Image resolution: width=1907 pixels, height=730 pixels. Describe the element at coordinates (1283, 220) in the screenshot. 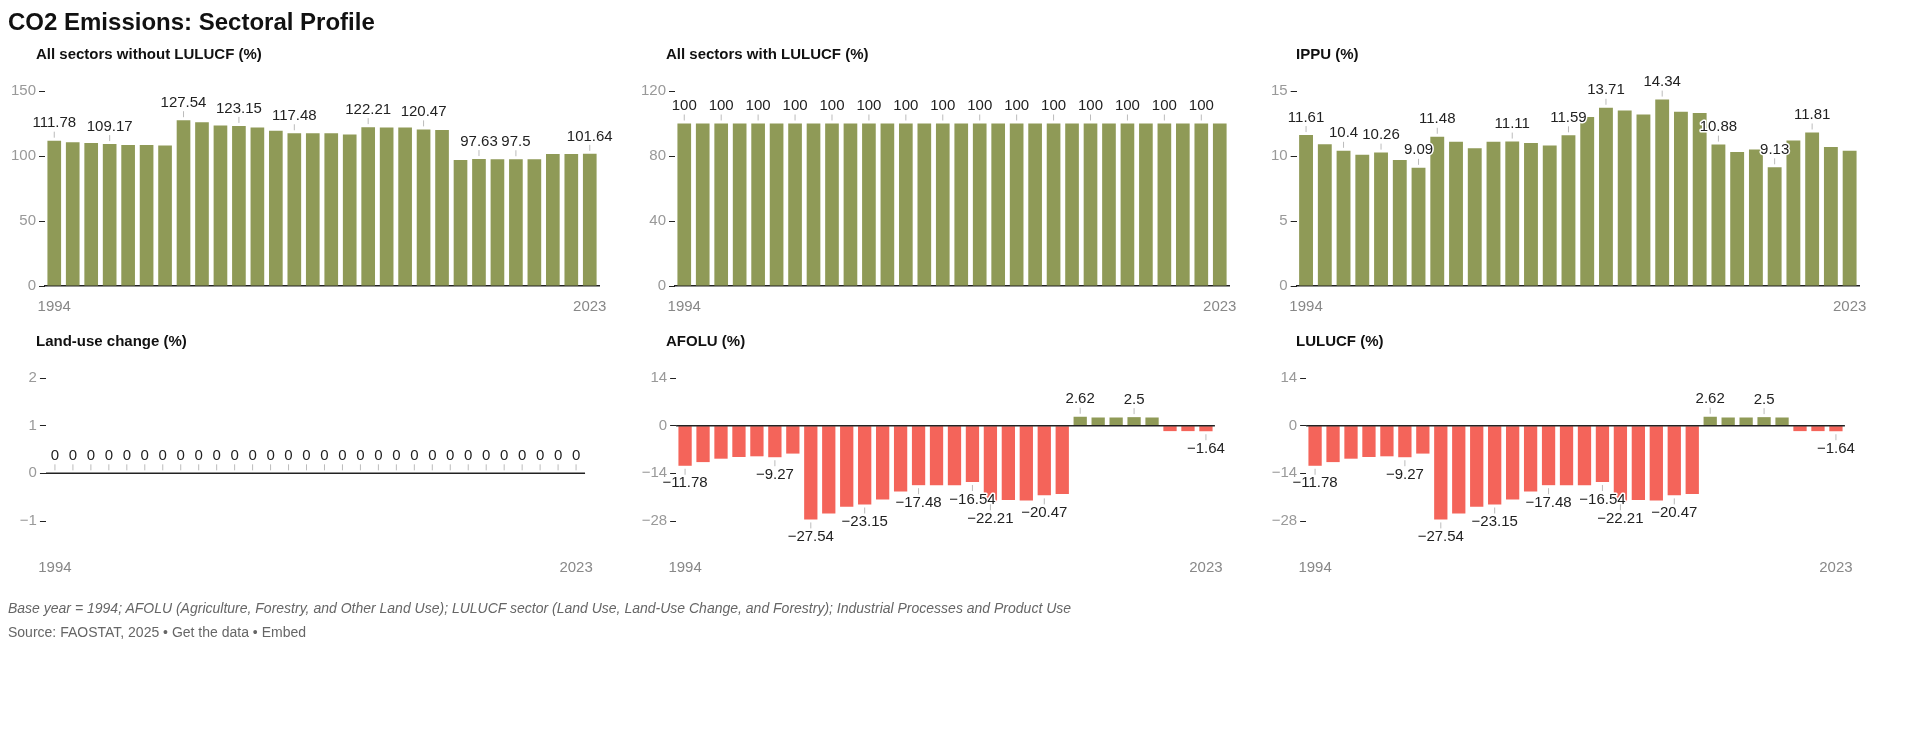

I see `y-tick-label: 5` at that location.